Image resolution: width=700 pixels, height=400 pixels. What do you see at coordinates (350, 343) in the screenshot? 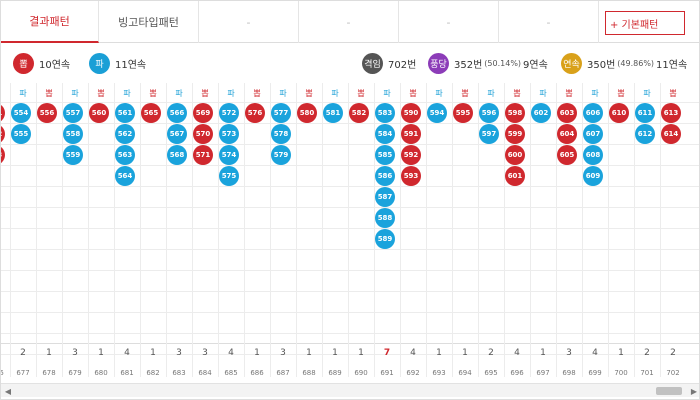
I see `grid-footer-line` at bounding box center [350, 343].